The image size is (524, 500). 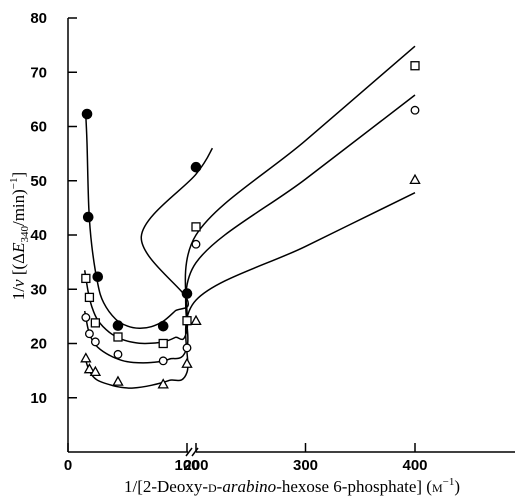 What do you see at coordinates (149, 222) in the screenshot?
I see `fit-curve-filled-circle` at bounding box center [149, 222].